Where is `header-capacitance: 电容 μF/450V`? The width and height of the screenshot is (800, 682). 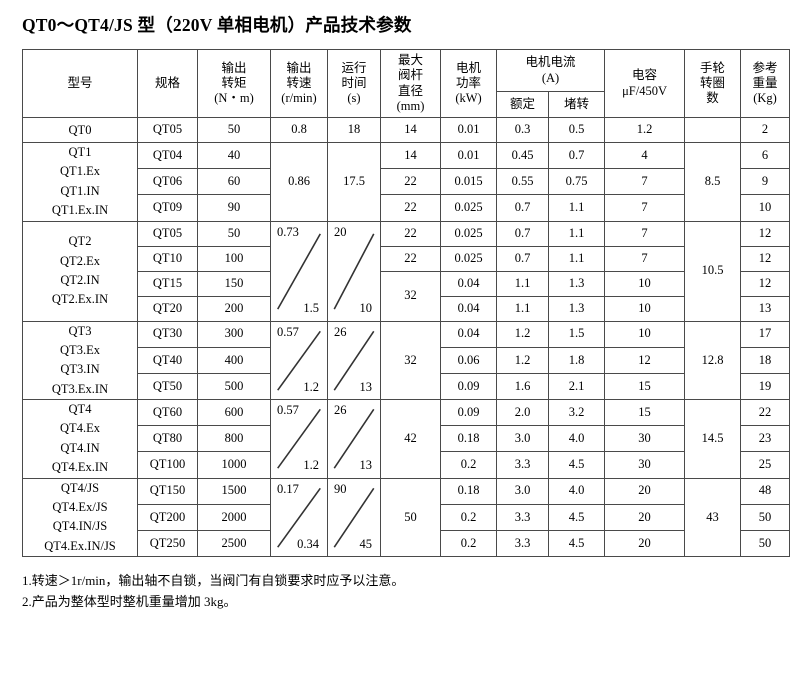
header-capacitance: 电容 μF/450V is located at coordinates (645, 83).